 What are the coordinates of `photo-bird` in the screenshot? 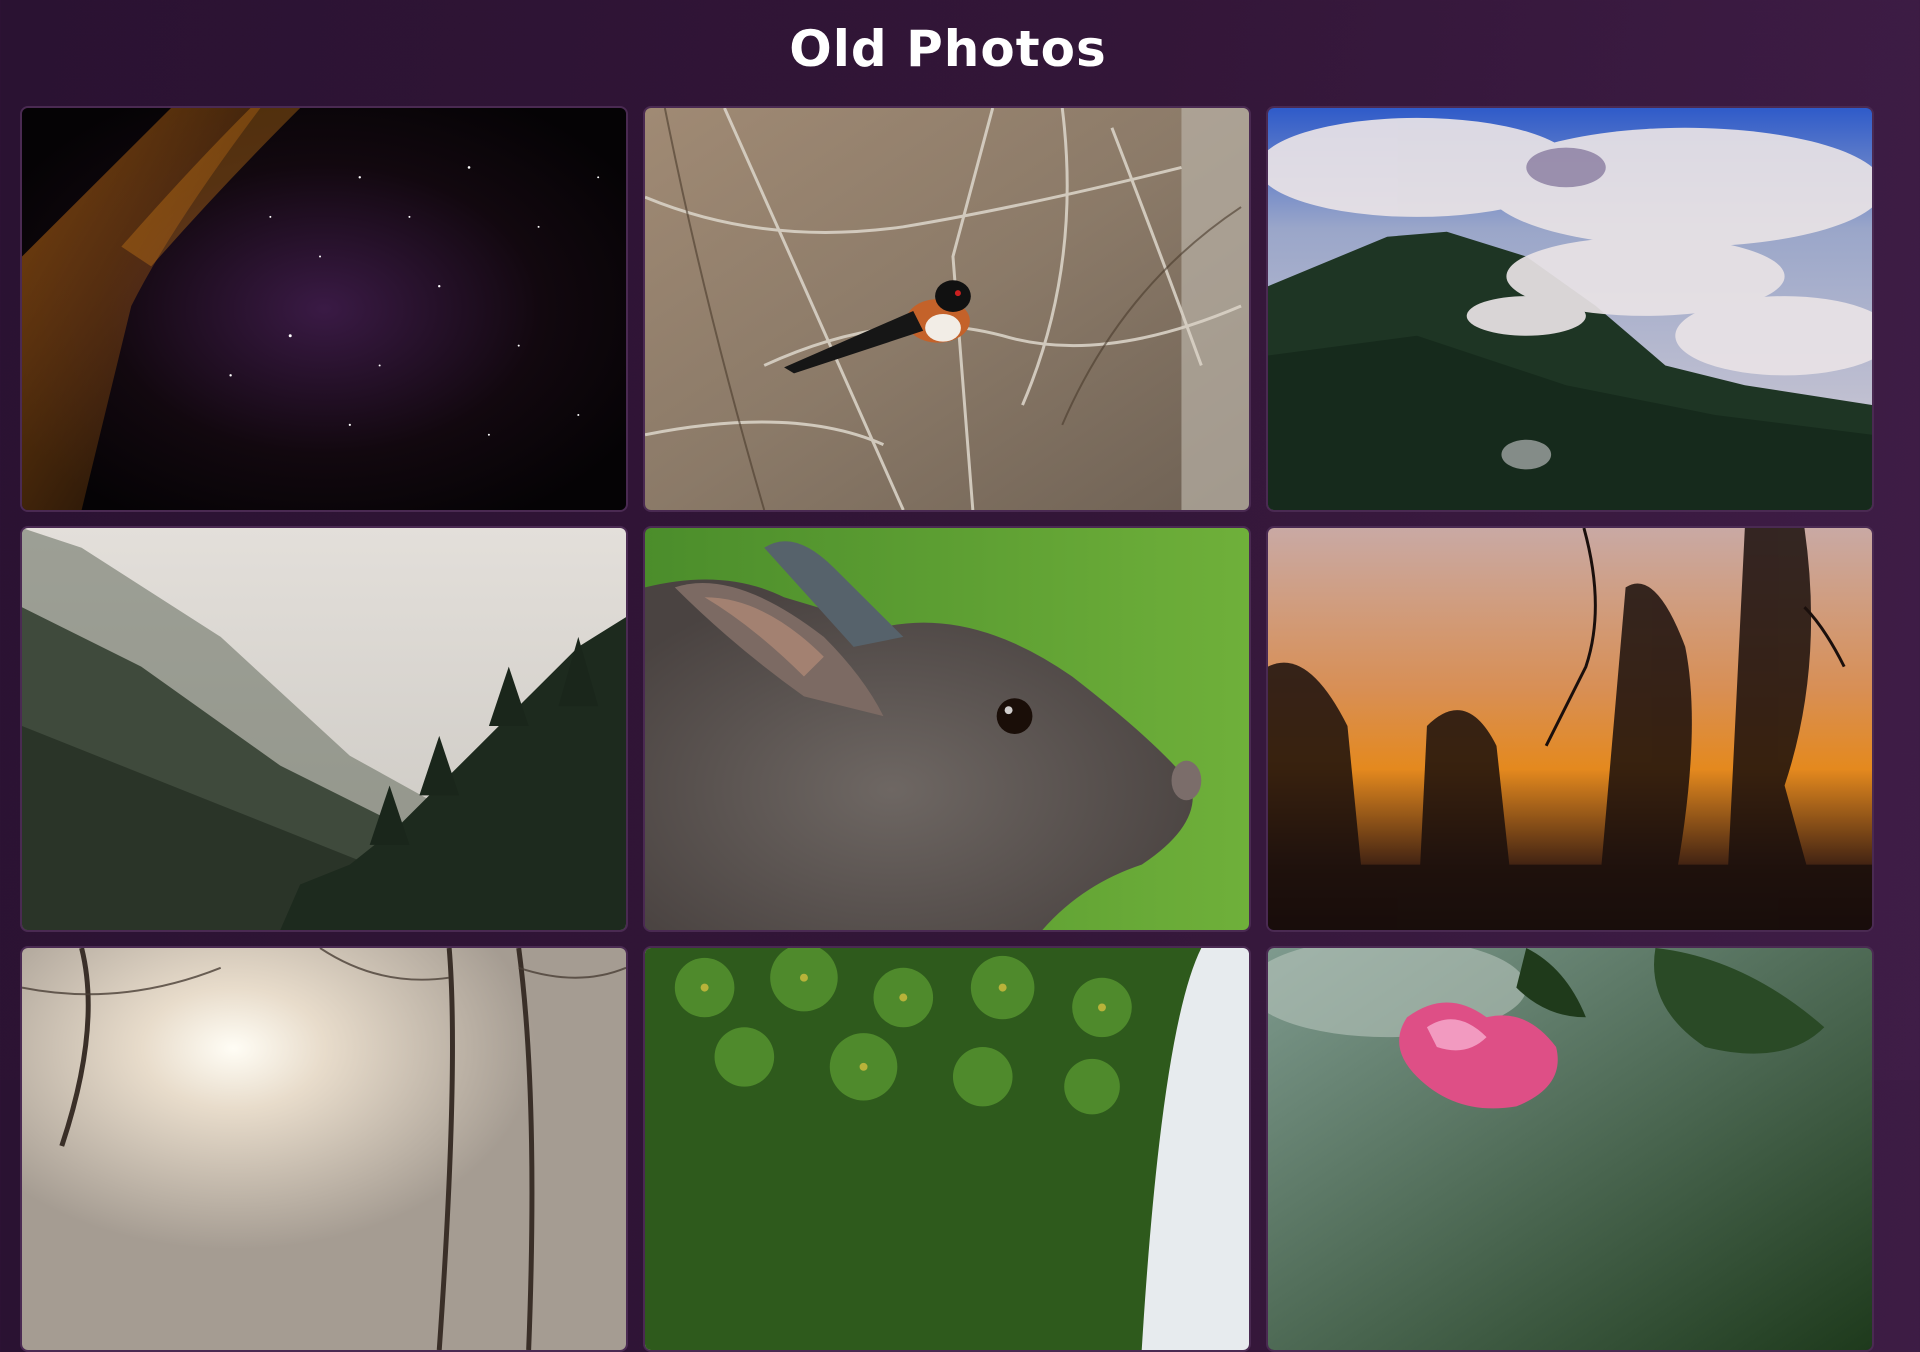 It's located at (947, 309).